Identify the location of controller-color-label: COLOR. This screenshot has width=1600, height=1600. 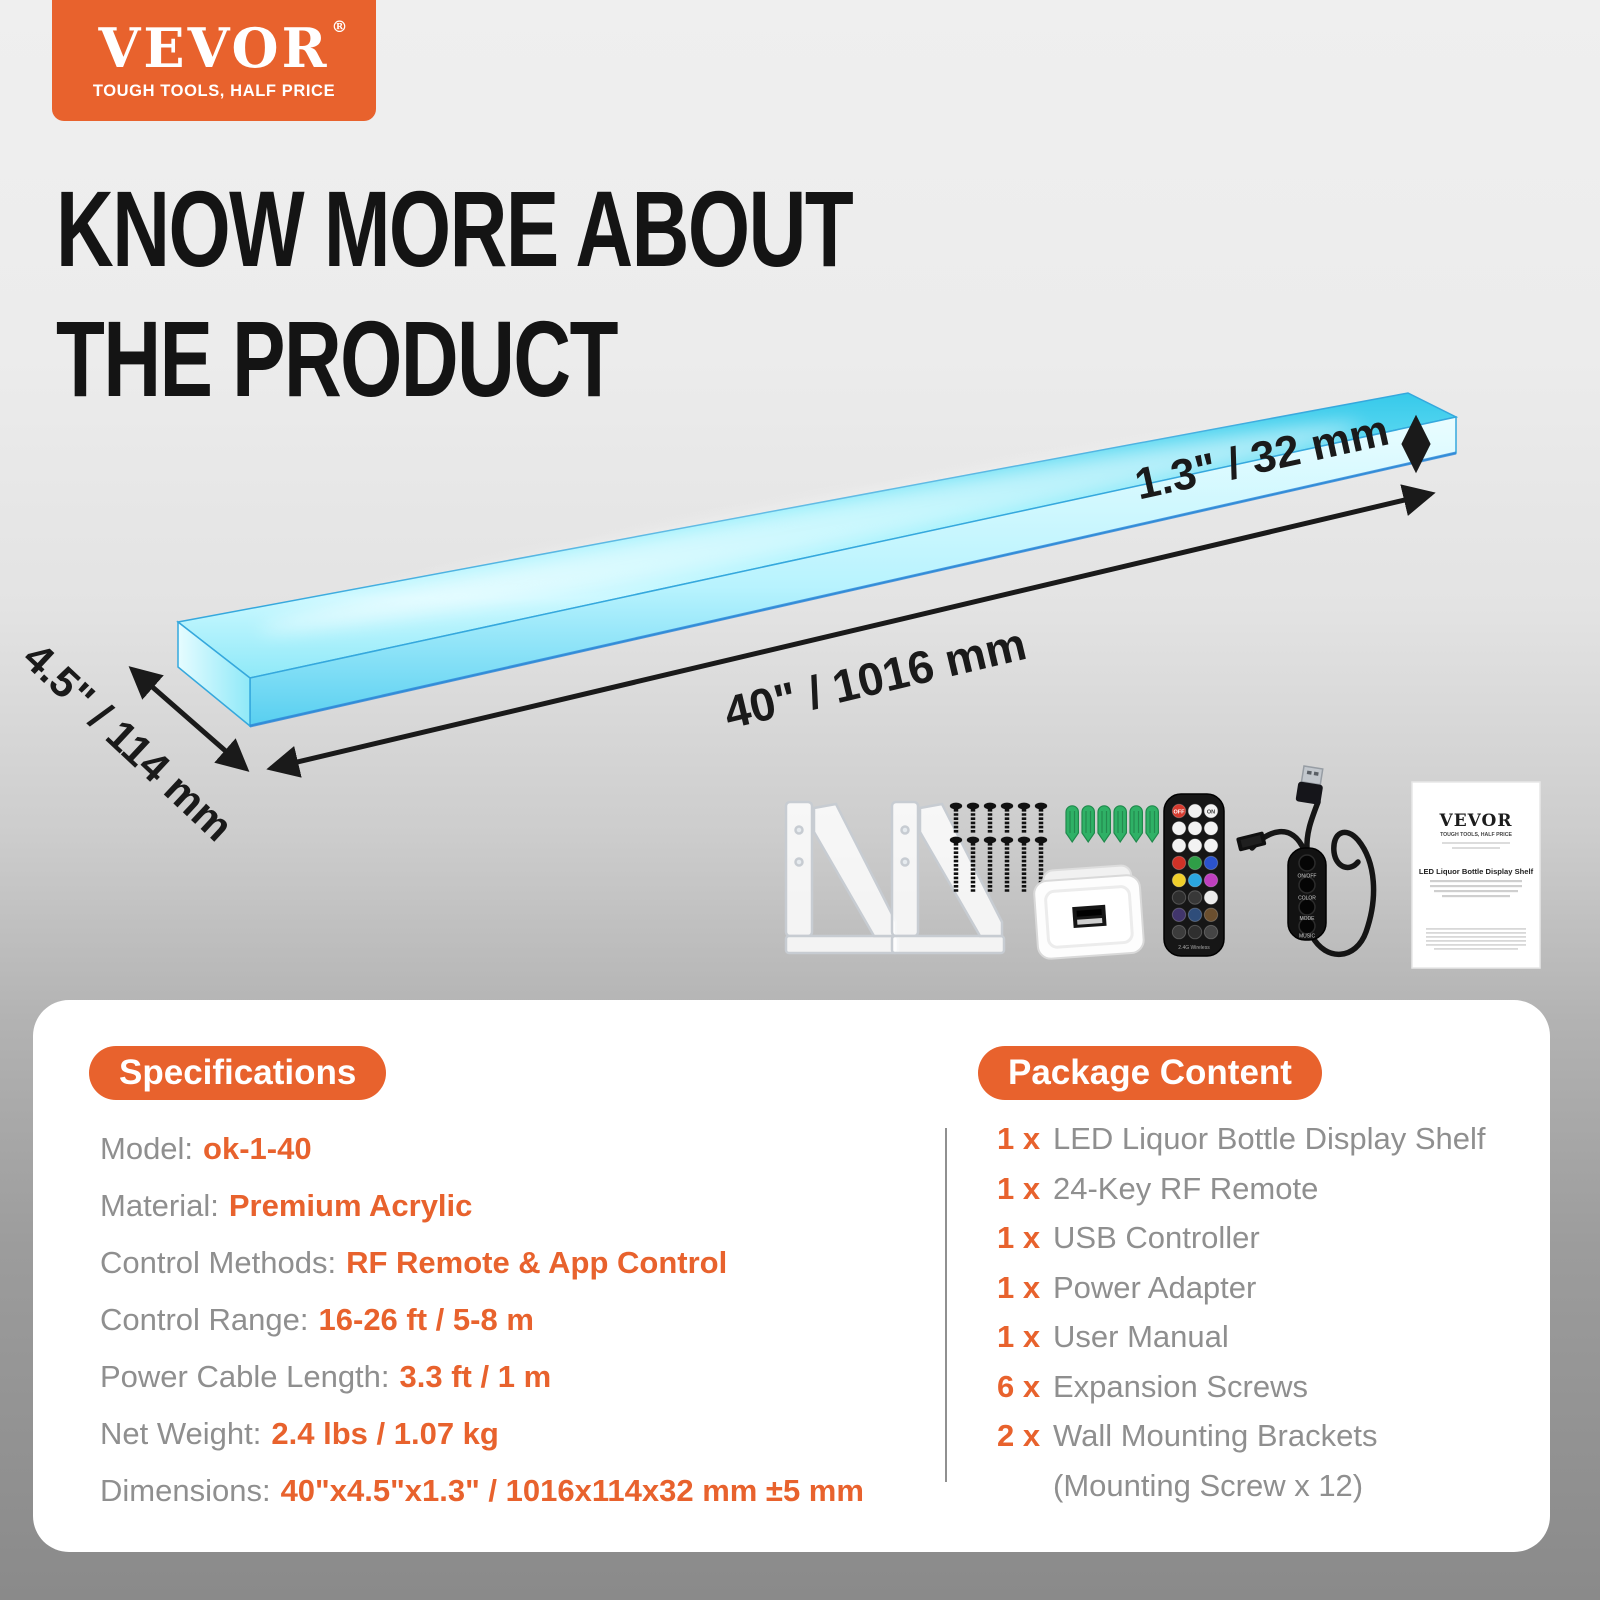
(1307, 899).